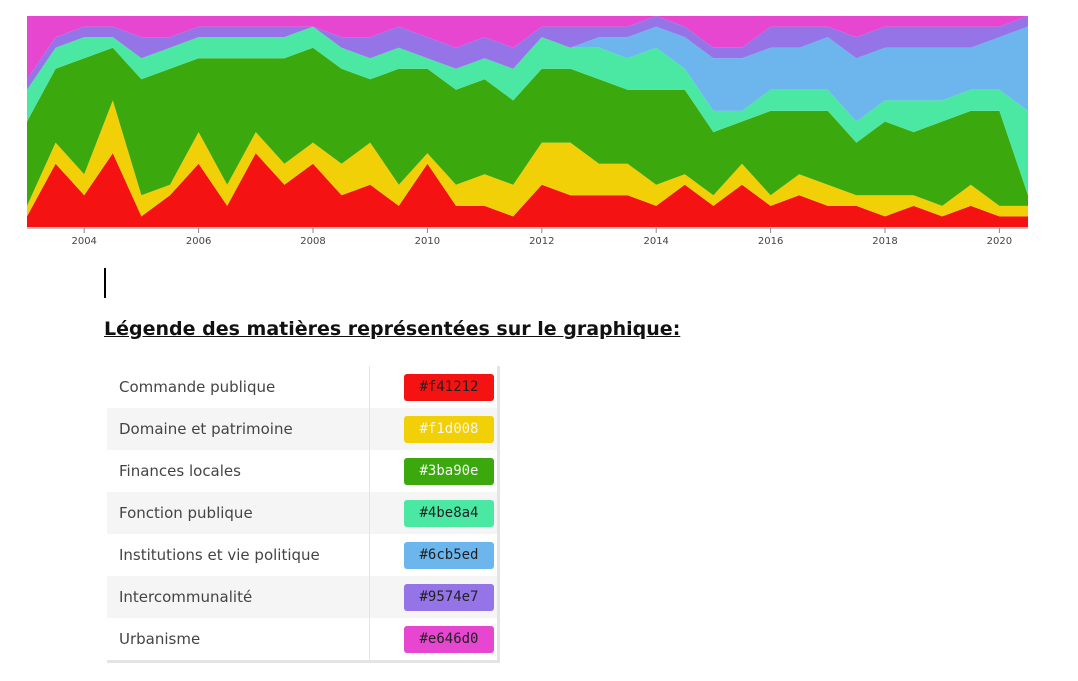 Image resolution: width=1078 pixels, height=681 pixels. I want to click on x-tick-label: 2008, so click(312, 241).